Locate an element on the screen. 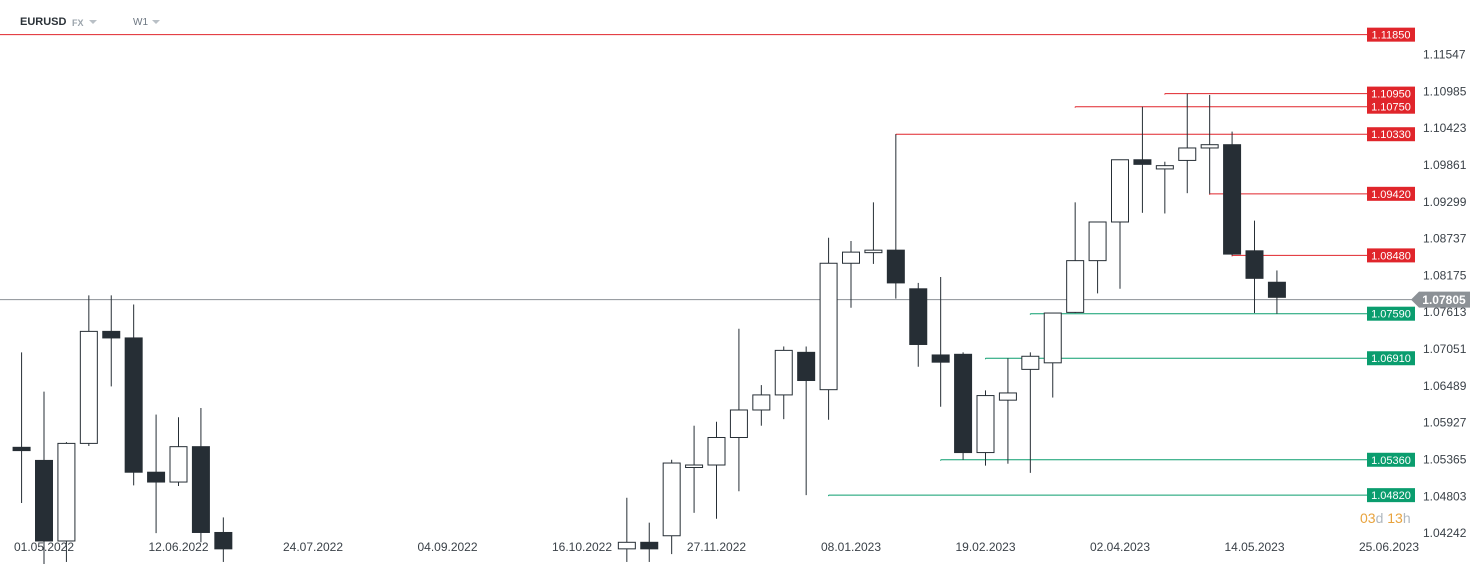 The width and height of the screenshot is (1482, 569). x-tick-label-6: 08.01.2023 is located at coordinates (851, 547).